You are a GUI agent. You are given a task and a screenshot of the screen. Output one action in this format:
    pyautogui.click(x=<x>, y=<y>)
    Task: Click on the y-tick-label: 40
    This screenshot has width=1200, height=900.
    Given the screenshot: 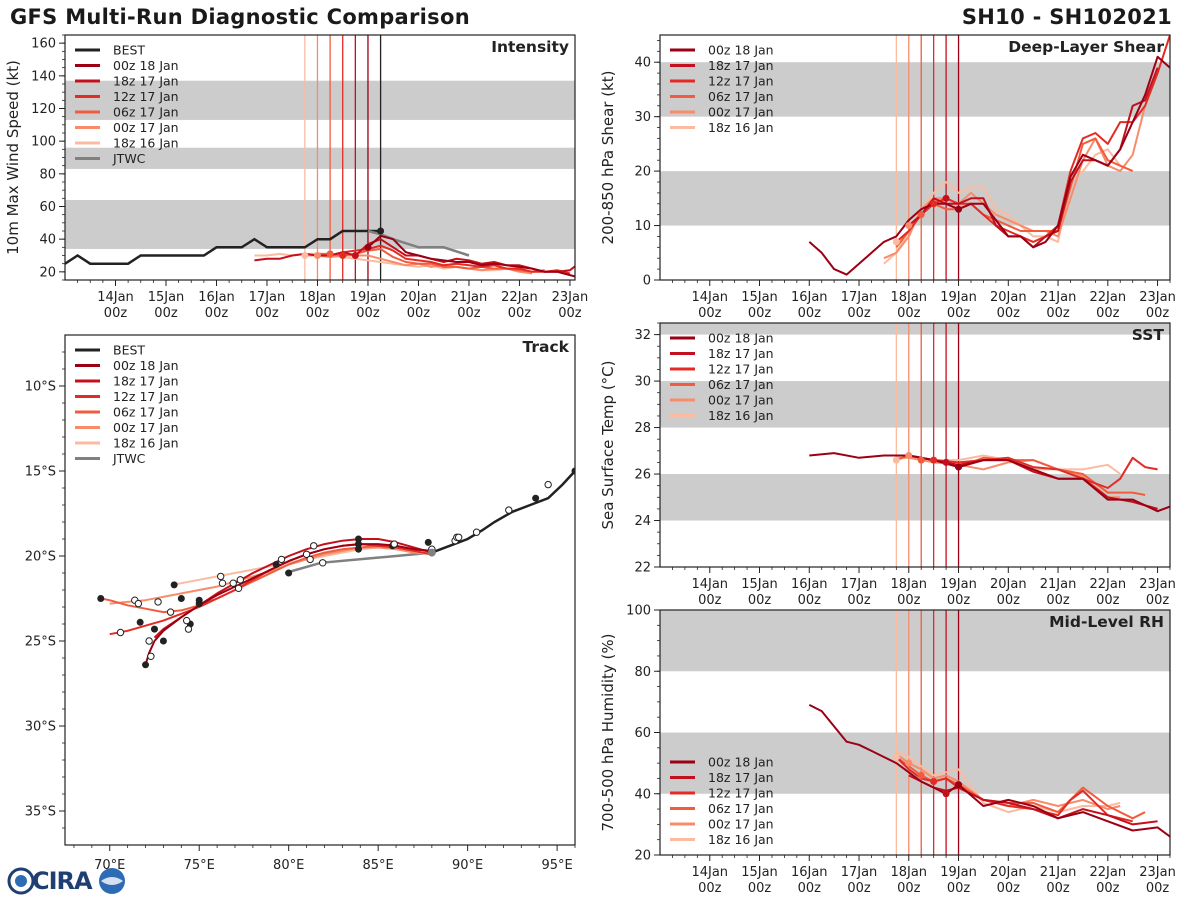 What is the action you would take?
    pyautogui.click(x=642, y=794)
    